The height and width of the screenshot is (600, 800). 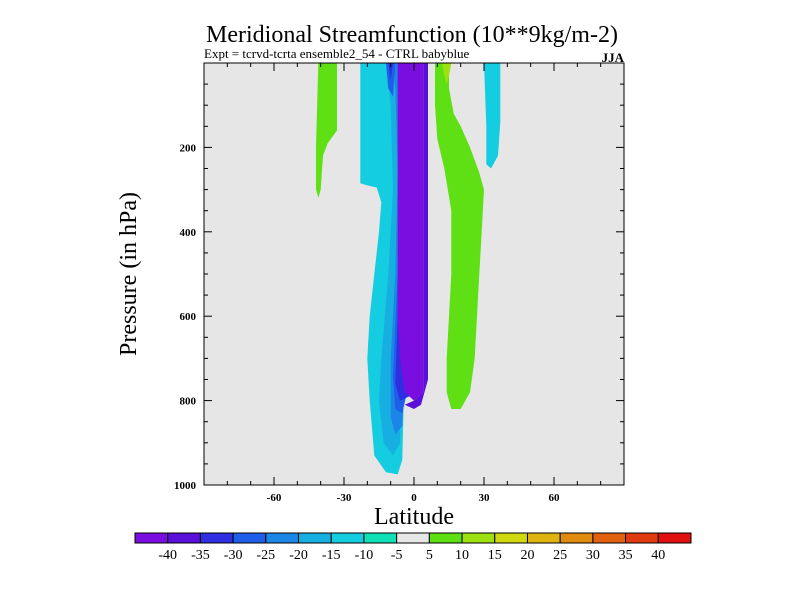 I want to click on colorbar-label: -40, so click(x=167, y=555).